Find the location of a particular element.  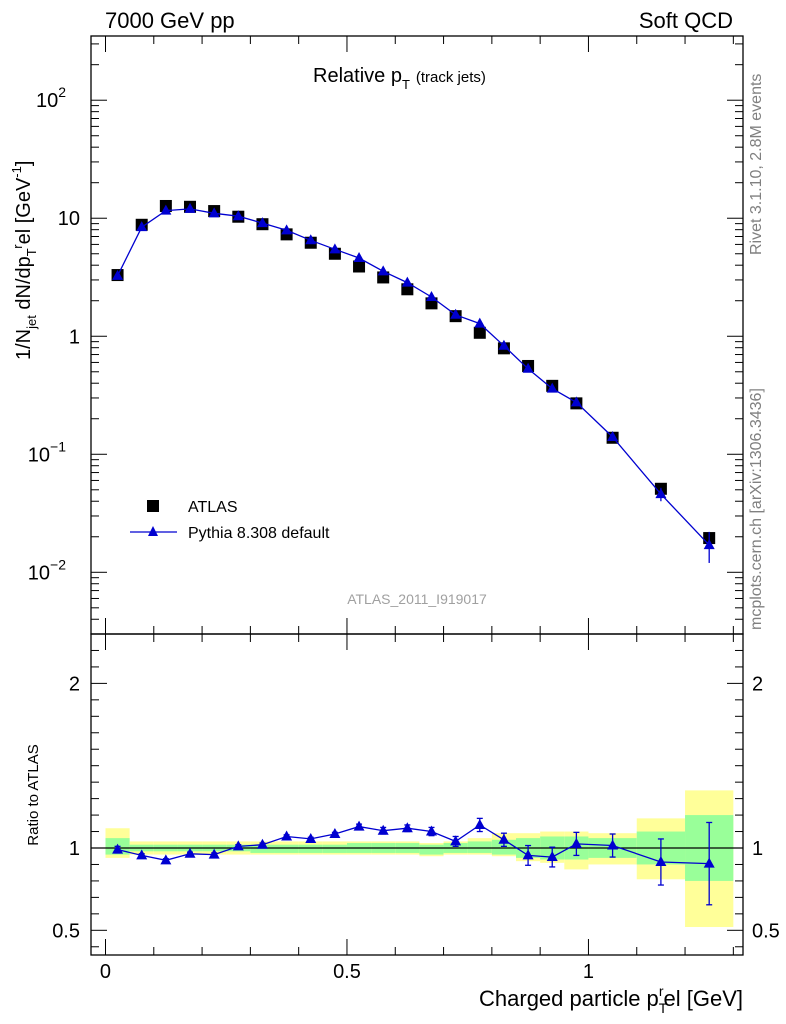

x-tick-label-0: 0 is located at coordinates (105, 972).